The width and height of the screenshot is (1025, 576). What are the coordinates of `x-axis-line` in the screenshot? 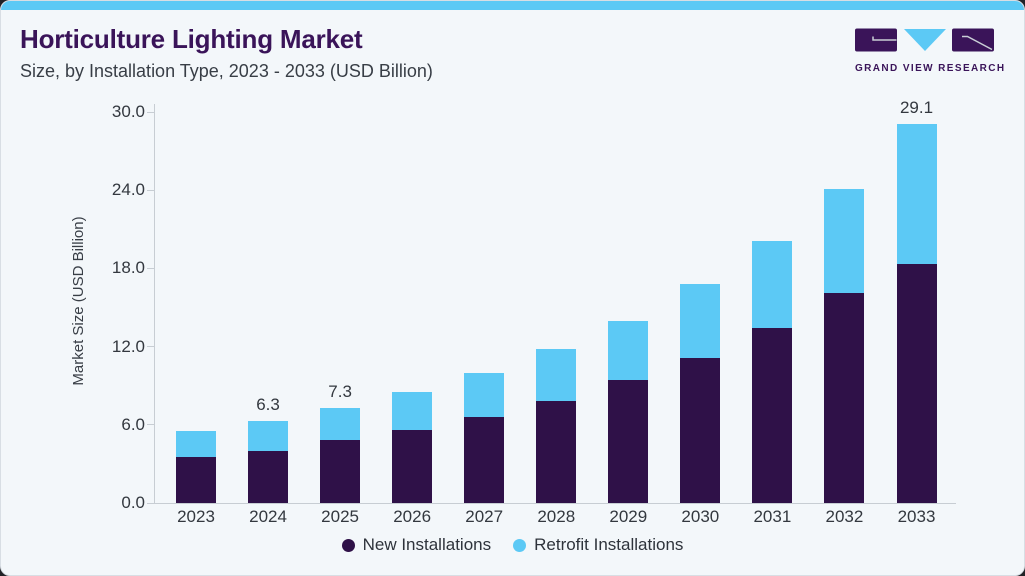 It's located at (555, 503).